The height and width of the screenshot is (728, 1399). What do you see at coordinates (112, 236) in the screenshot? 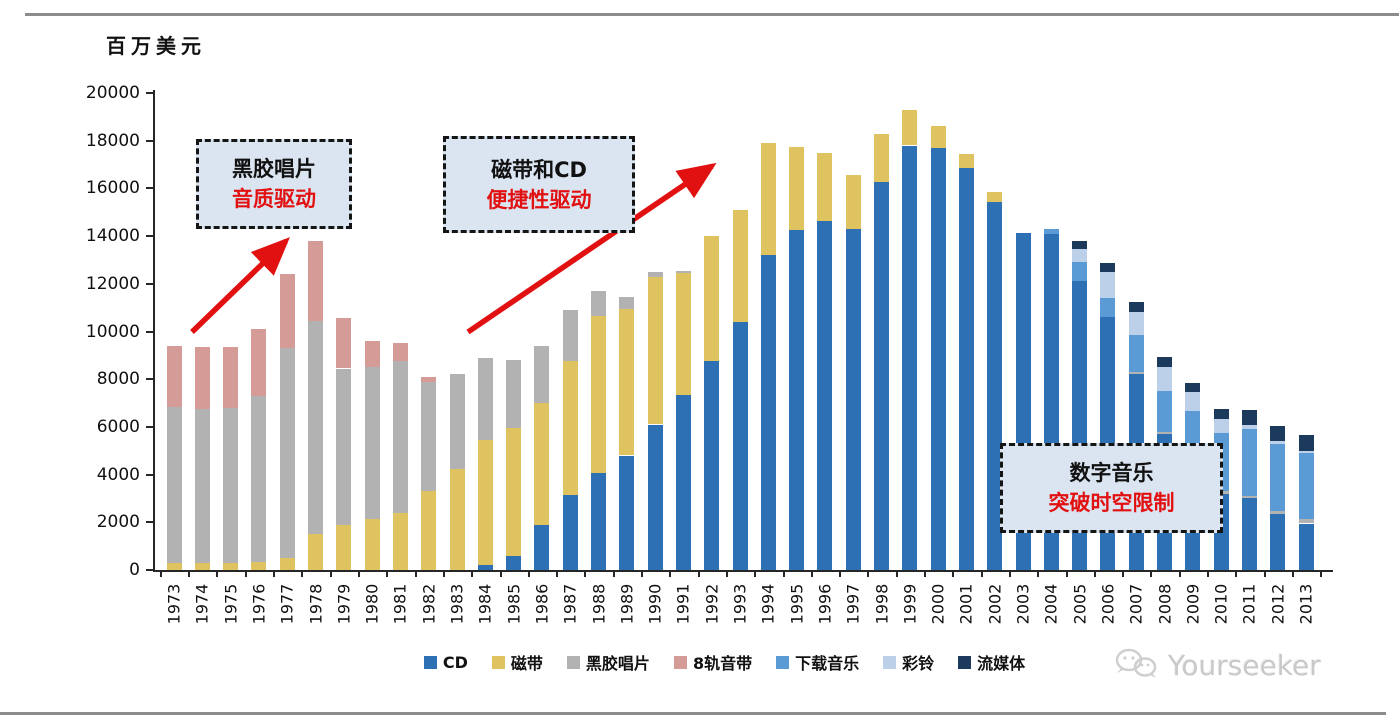
I see `y-axis-label-14000: 14000` at bounding box center [112, 236].